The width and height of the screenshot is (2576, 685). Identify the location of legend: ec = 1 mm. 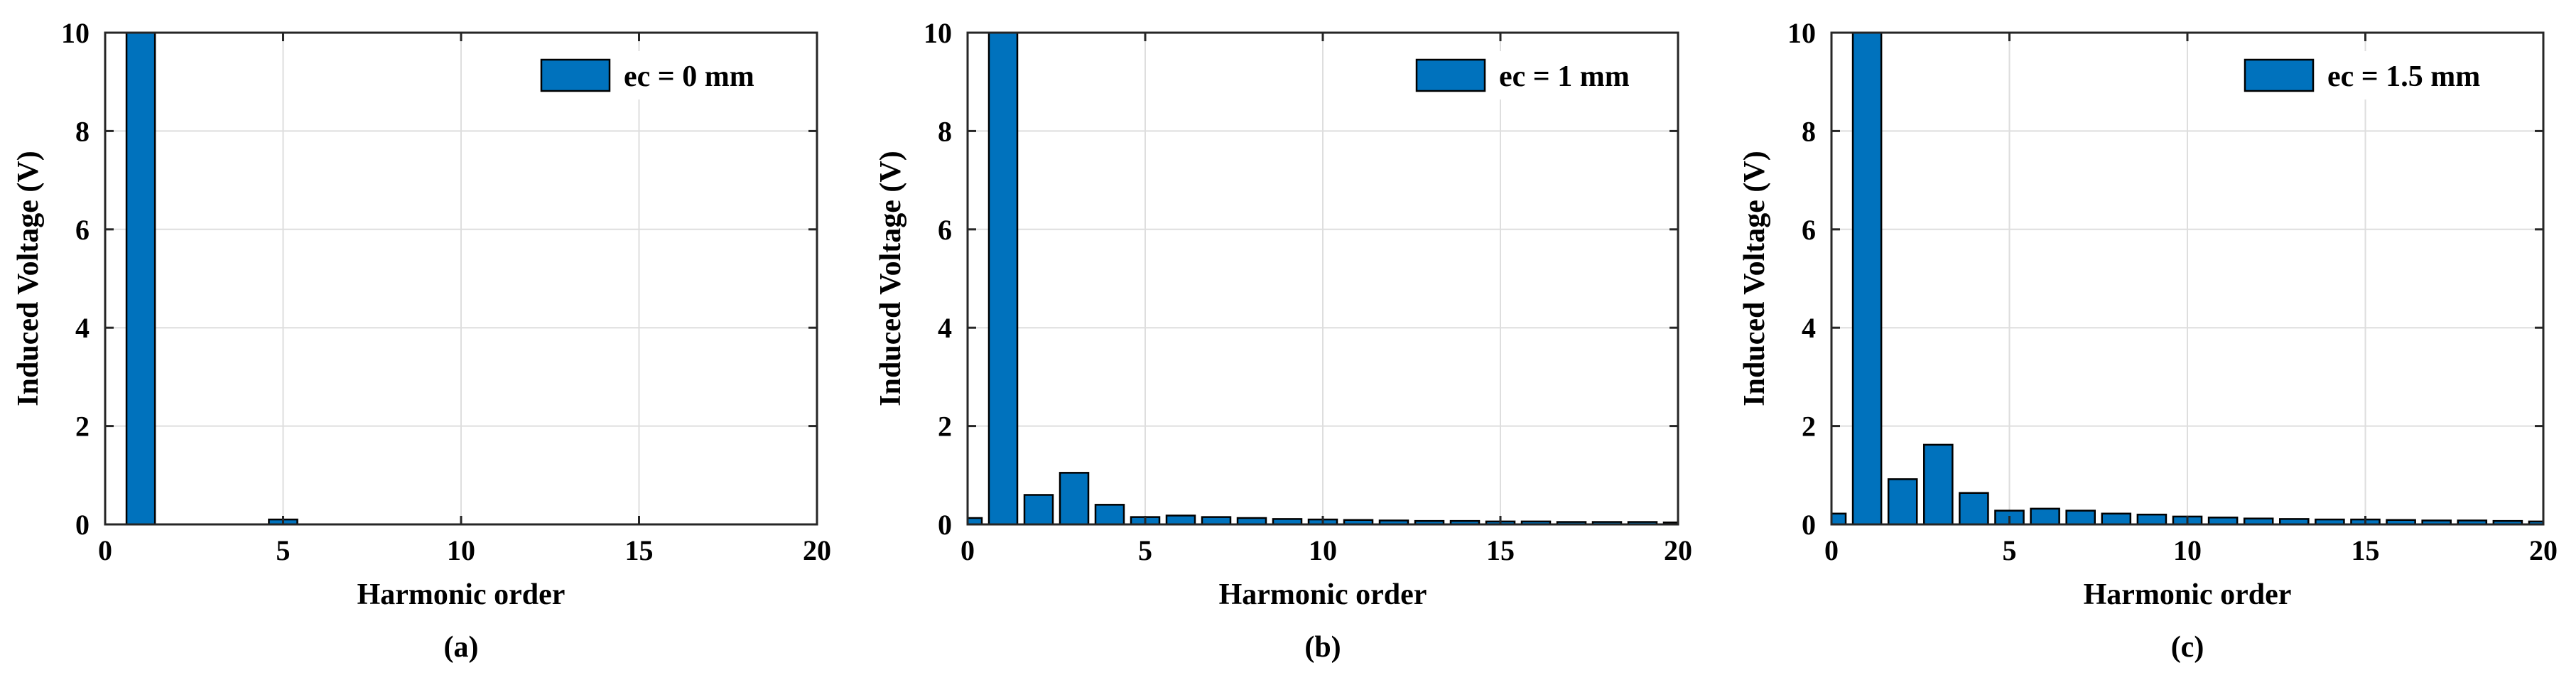
(1539, 75).